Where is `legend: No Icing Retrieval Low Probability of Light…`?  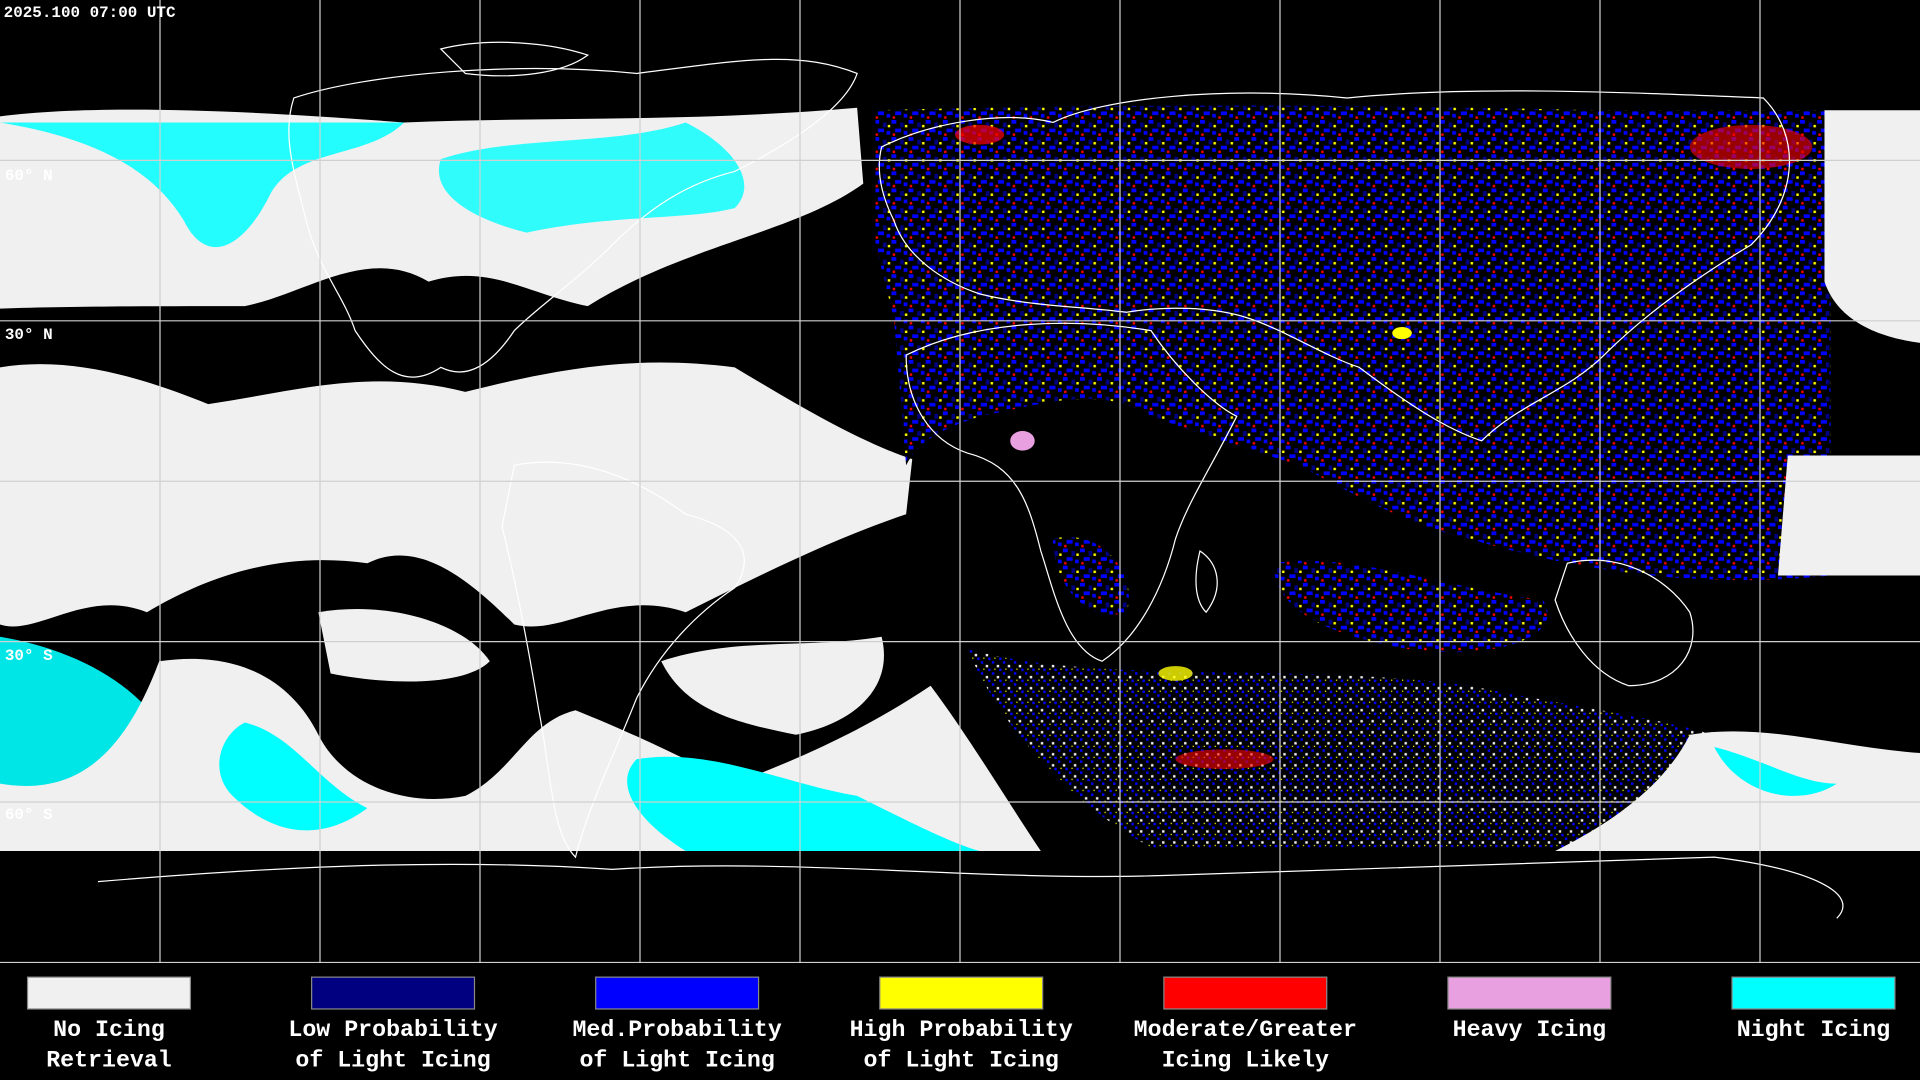 legend: No Icing Retrieval Low Probability of Light… is located at coordinates (961, 1025).